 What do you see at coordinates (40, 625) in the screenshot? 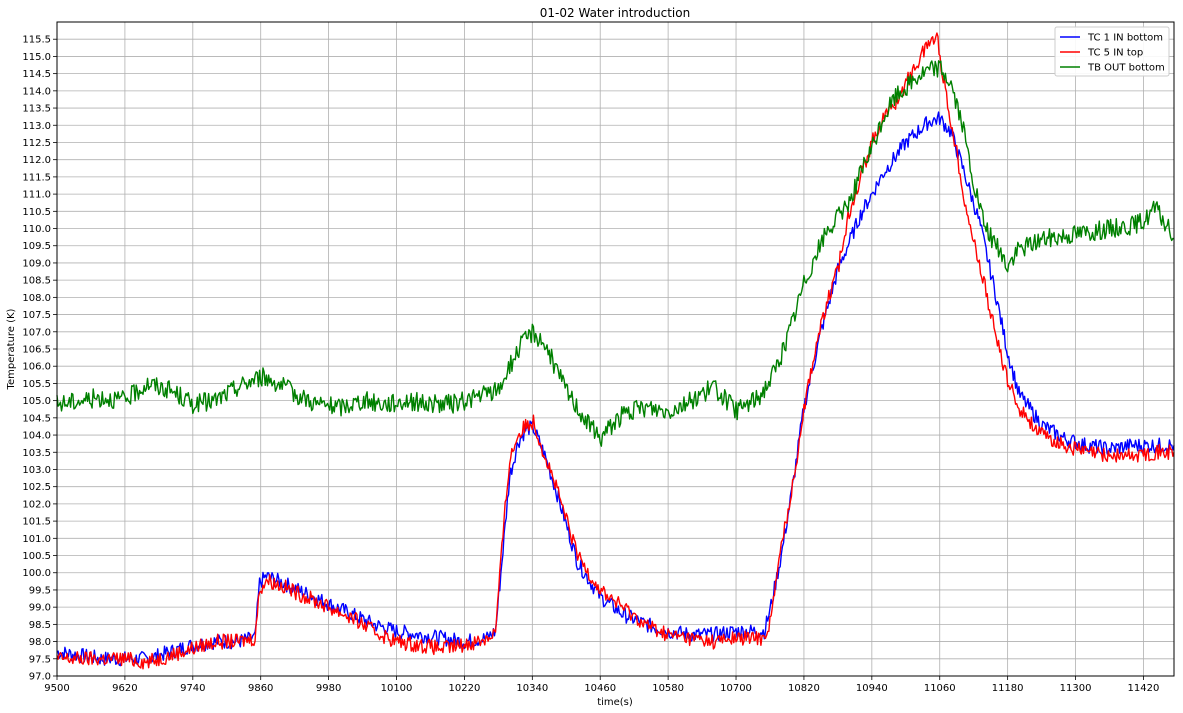
I see `y-tick-label: 98.5` at bounding box center [40, 625].